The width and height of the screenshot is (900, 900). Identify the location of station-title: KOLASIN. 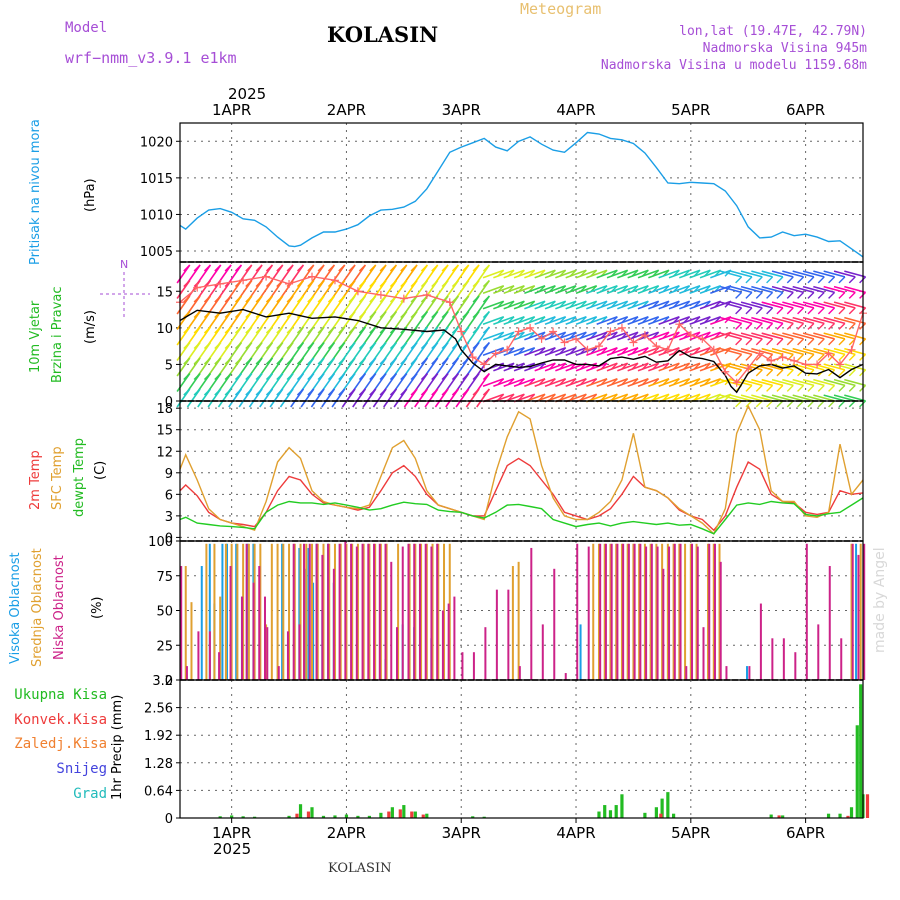
(383, 34).